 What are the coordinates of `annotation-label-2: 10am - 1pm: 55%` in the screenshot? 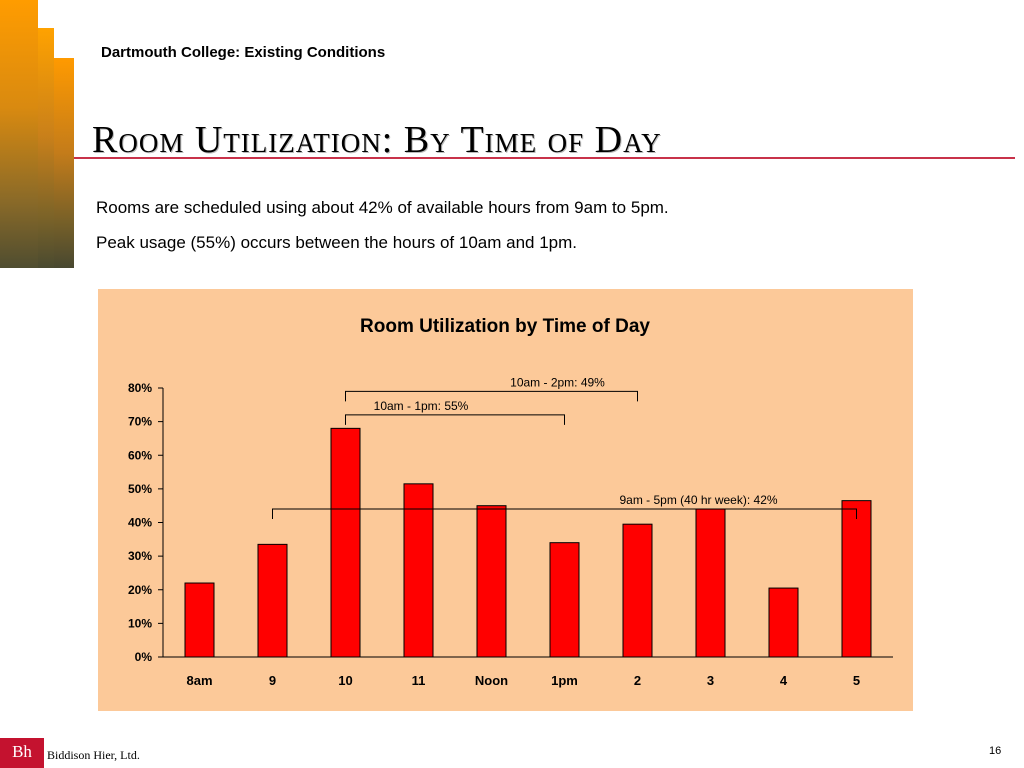 It's located at (421, 406).